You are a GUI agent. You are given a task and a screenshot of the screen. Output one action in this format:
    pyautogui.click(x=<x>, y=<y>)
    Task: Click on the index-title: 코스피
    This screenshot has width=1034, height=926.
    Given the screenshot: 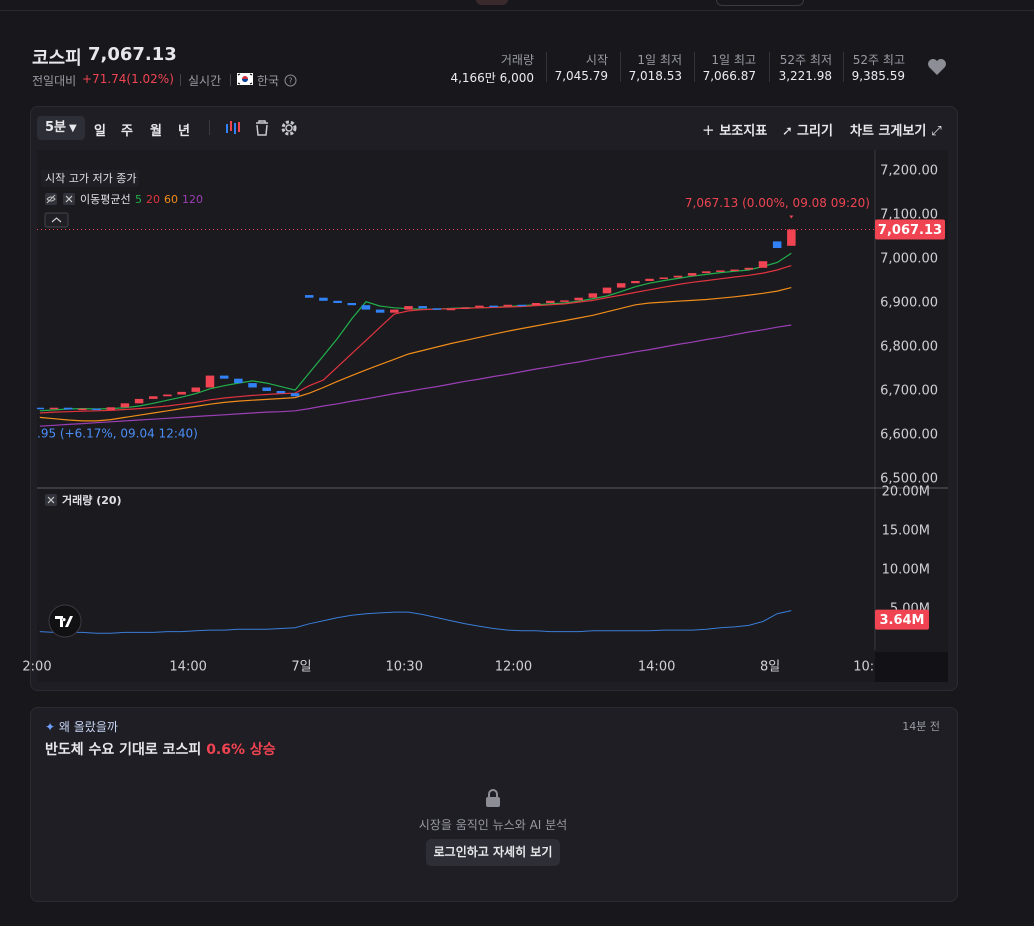 What is the action you would take?
    pyautogui.click(x=57, y=58)
    